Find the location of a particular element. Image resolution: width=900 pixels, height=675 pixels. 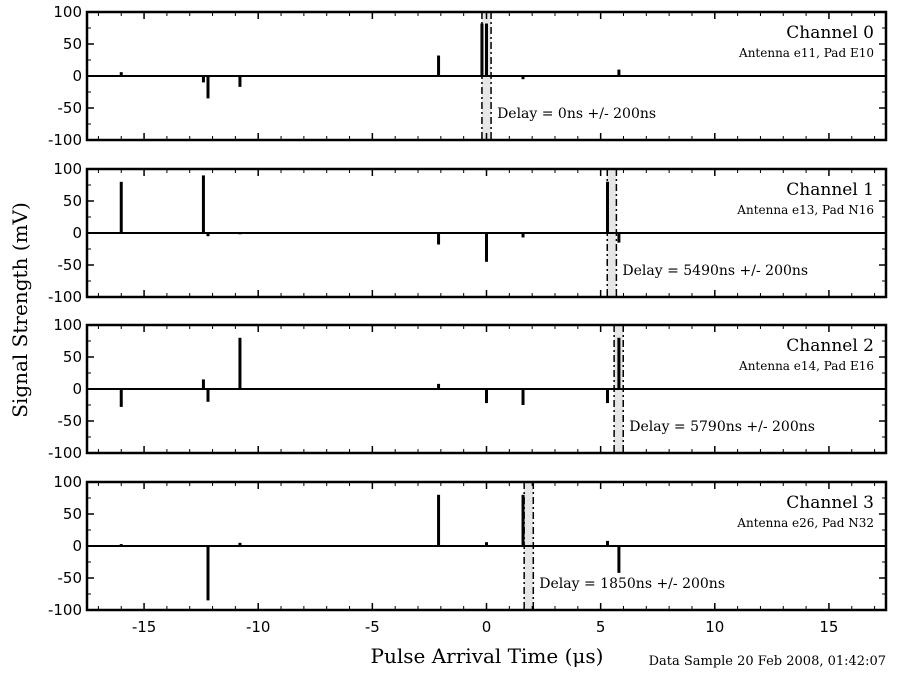

x-tick-label: -15 is located at coordinates (144, 627).